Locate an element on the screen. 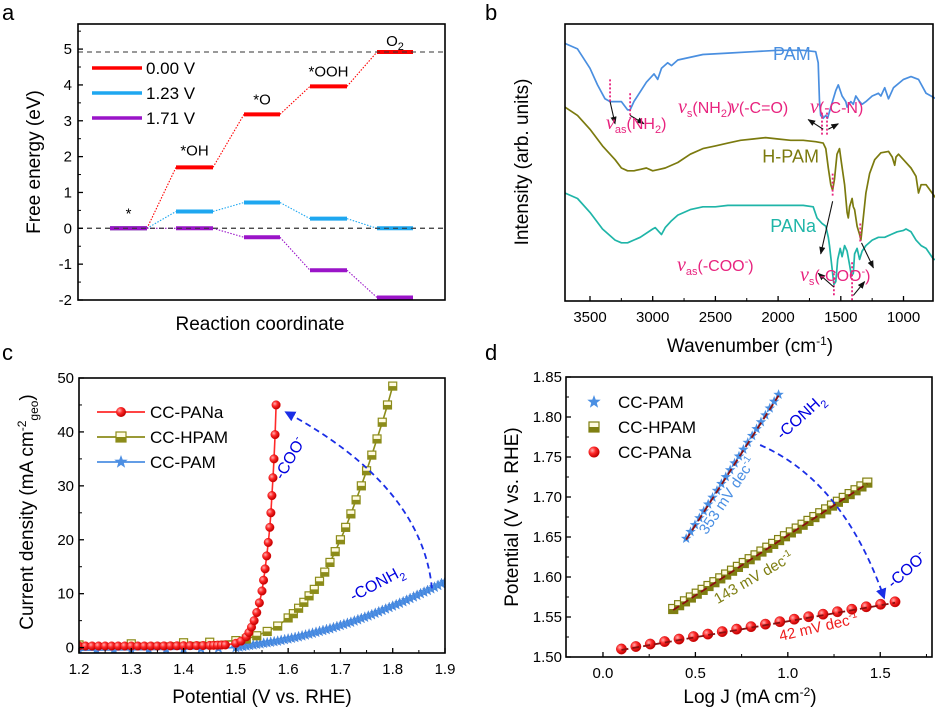  y-tick-label: 1.70 is located at coordinates (547, 497).